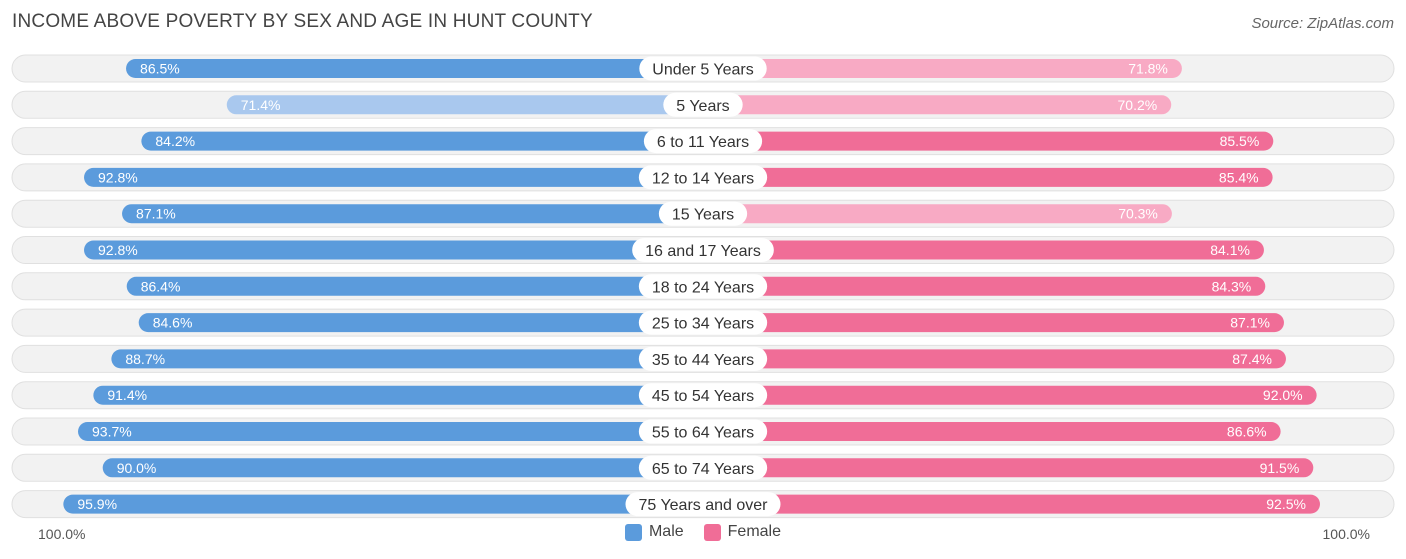 This screenshot has width=1406, height=559. I want to click on female-value-label: 87.1%, so click(1250, 323).